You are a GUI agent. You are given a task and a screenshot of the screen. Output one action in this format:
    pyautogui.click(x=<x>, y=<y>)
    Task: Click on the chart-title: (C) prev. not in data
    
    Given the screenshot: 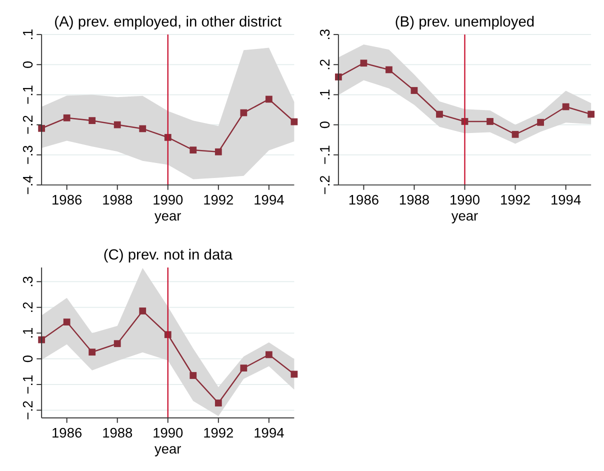 What is the action you would take?
    pyautogui.click(x=168, y=256)
    